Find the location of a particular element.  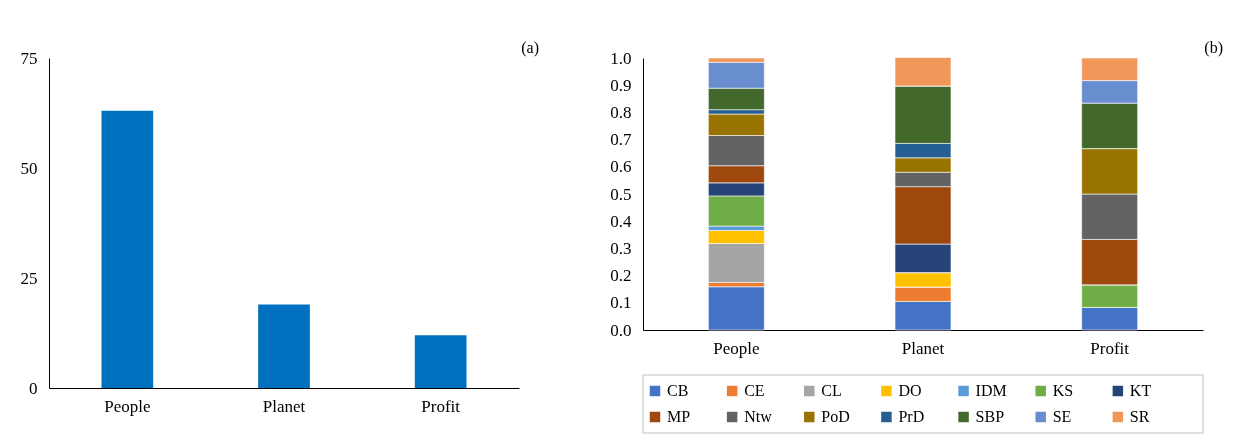

legend-label: PoD is located at coordinates (835, 416).